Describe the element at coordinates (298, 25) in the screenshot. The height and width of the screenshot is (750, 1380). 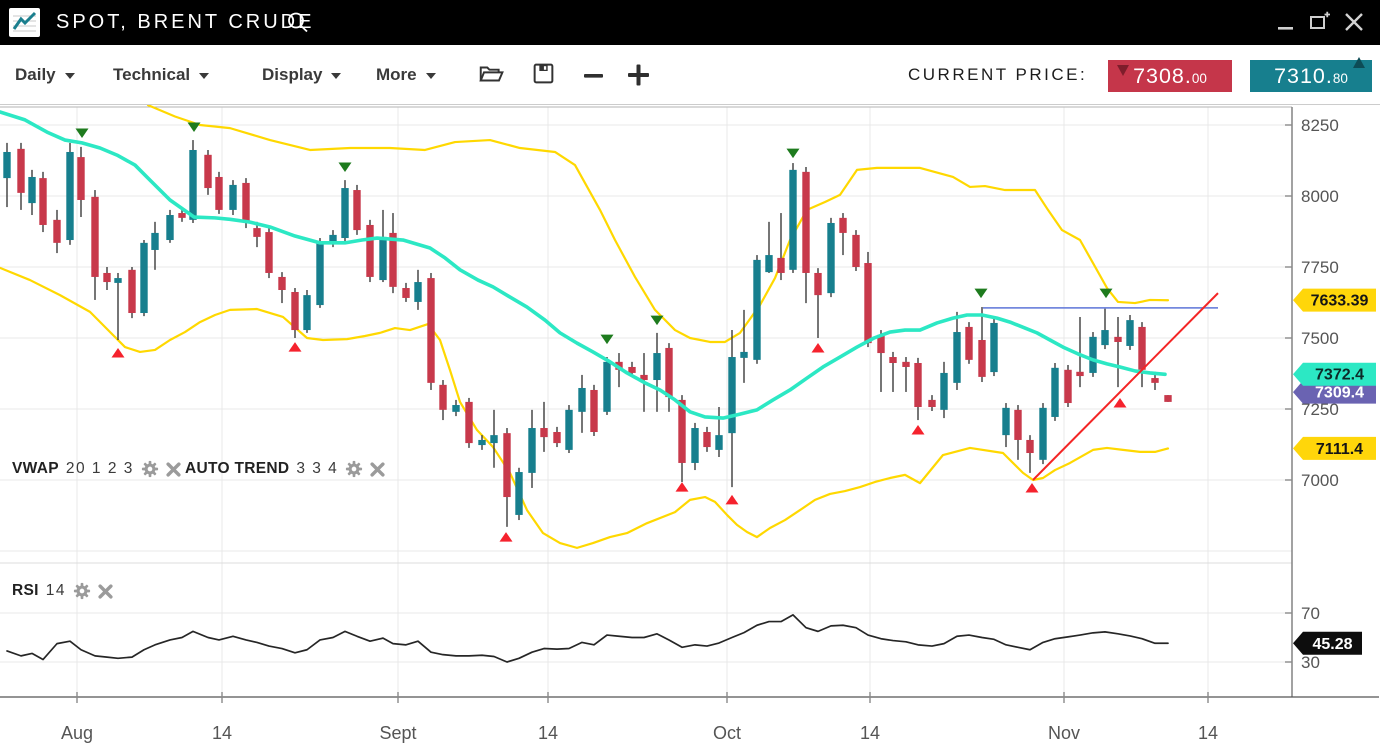
I see `search-icon` at that location.